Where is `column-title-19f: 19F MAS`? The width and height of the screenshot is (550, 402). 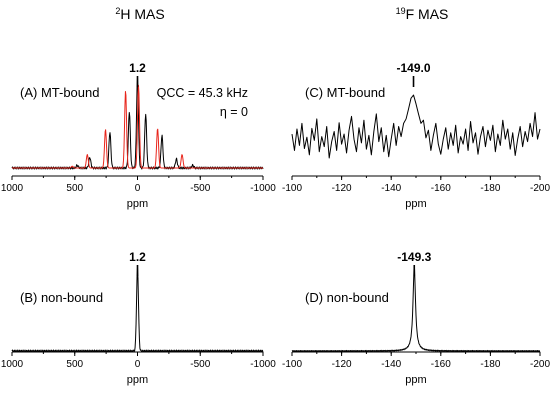 column-title-19f: 19F MAS is located at coordinates (422, 14).